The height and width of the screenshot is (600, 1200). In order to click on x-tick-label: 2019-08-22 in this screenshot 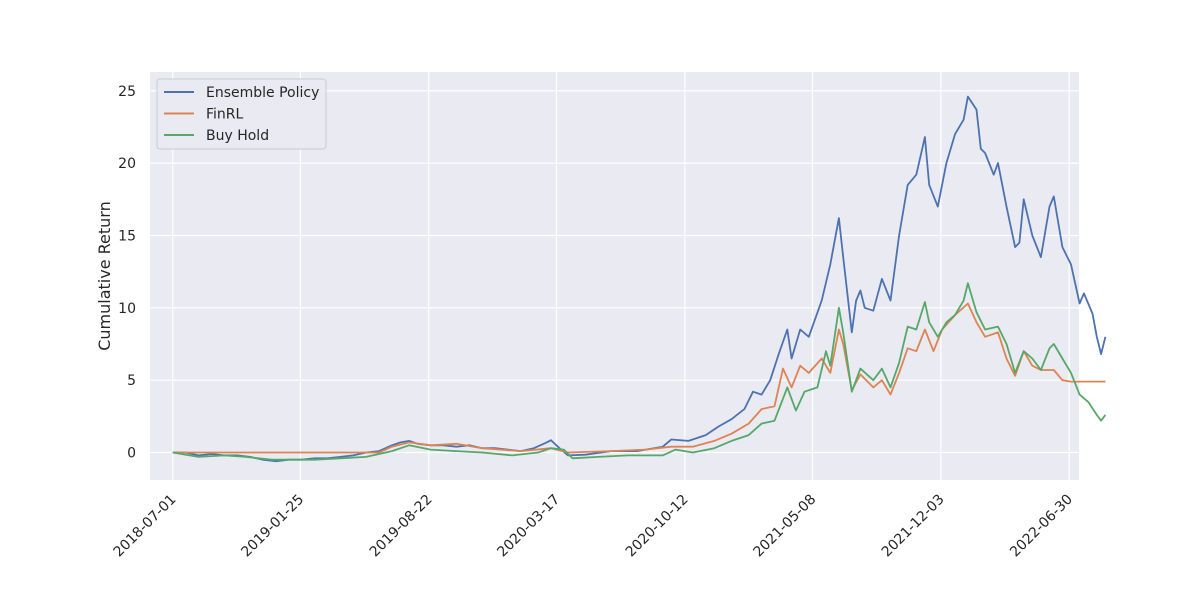, I will do `click(401, 526)`.